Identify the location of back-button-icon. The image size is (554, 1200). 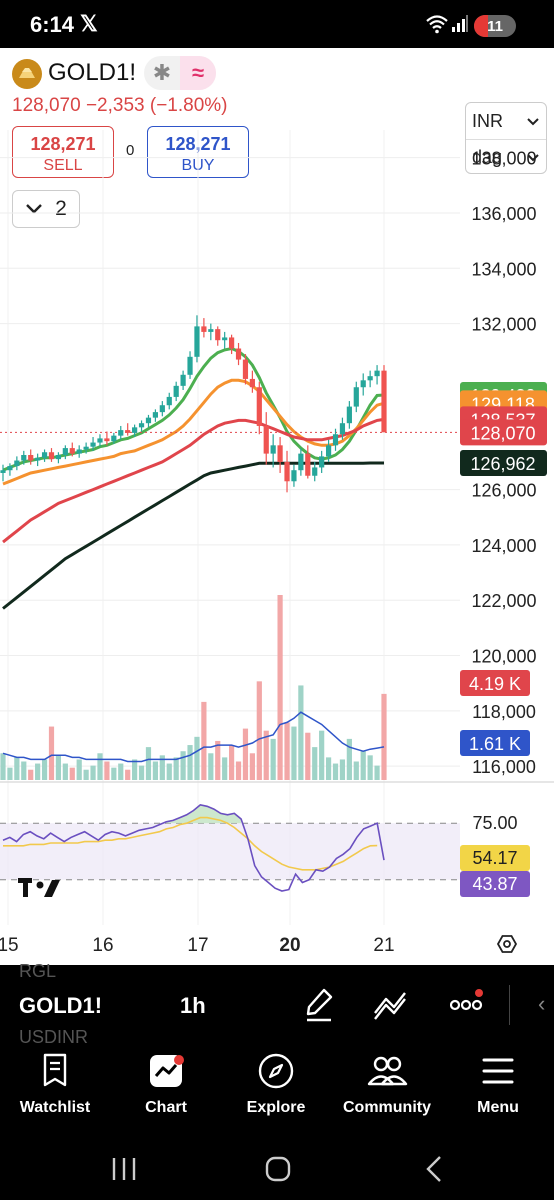
(434, 1169).